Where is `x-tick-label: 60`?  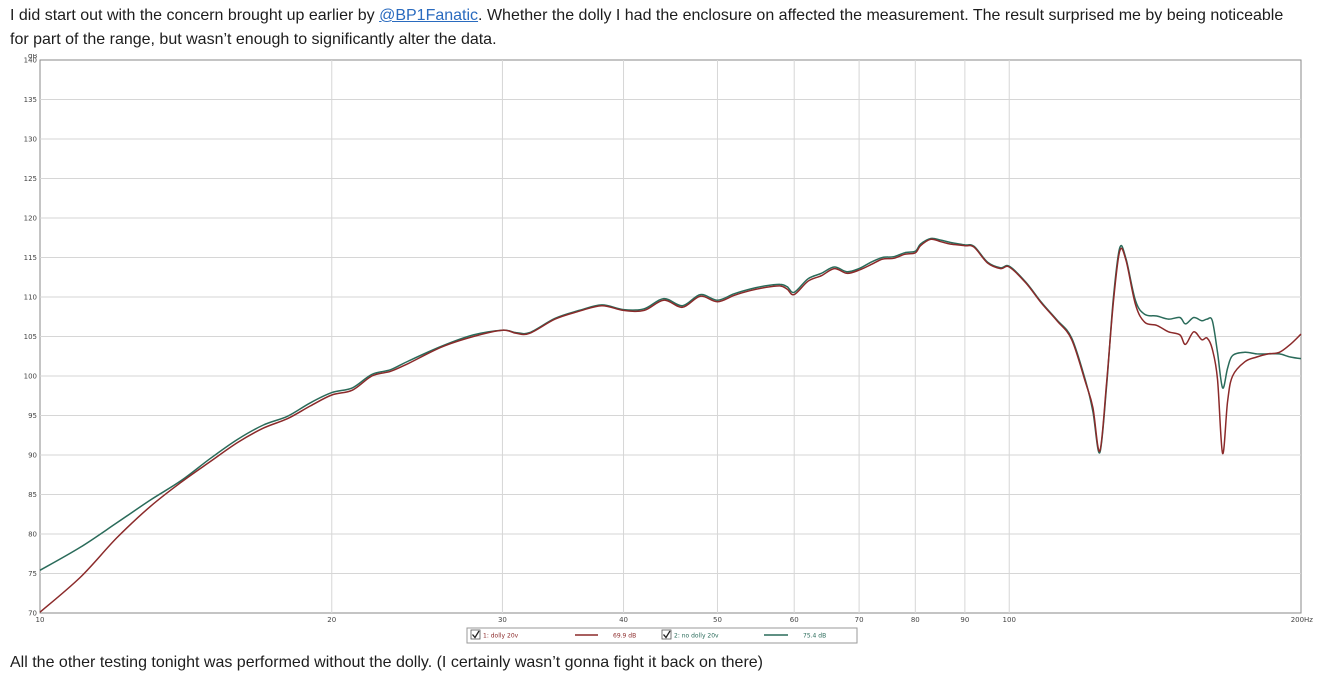
x-tick-label: 60 is located at coordinates (794, 620).